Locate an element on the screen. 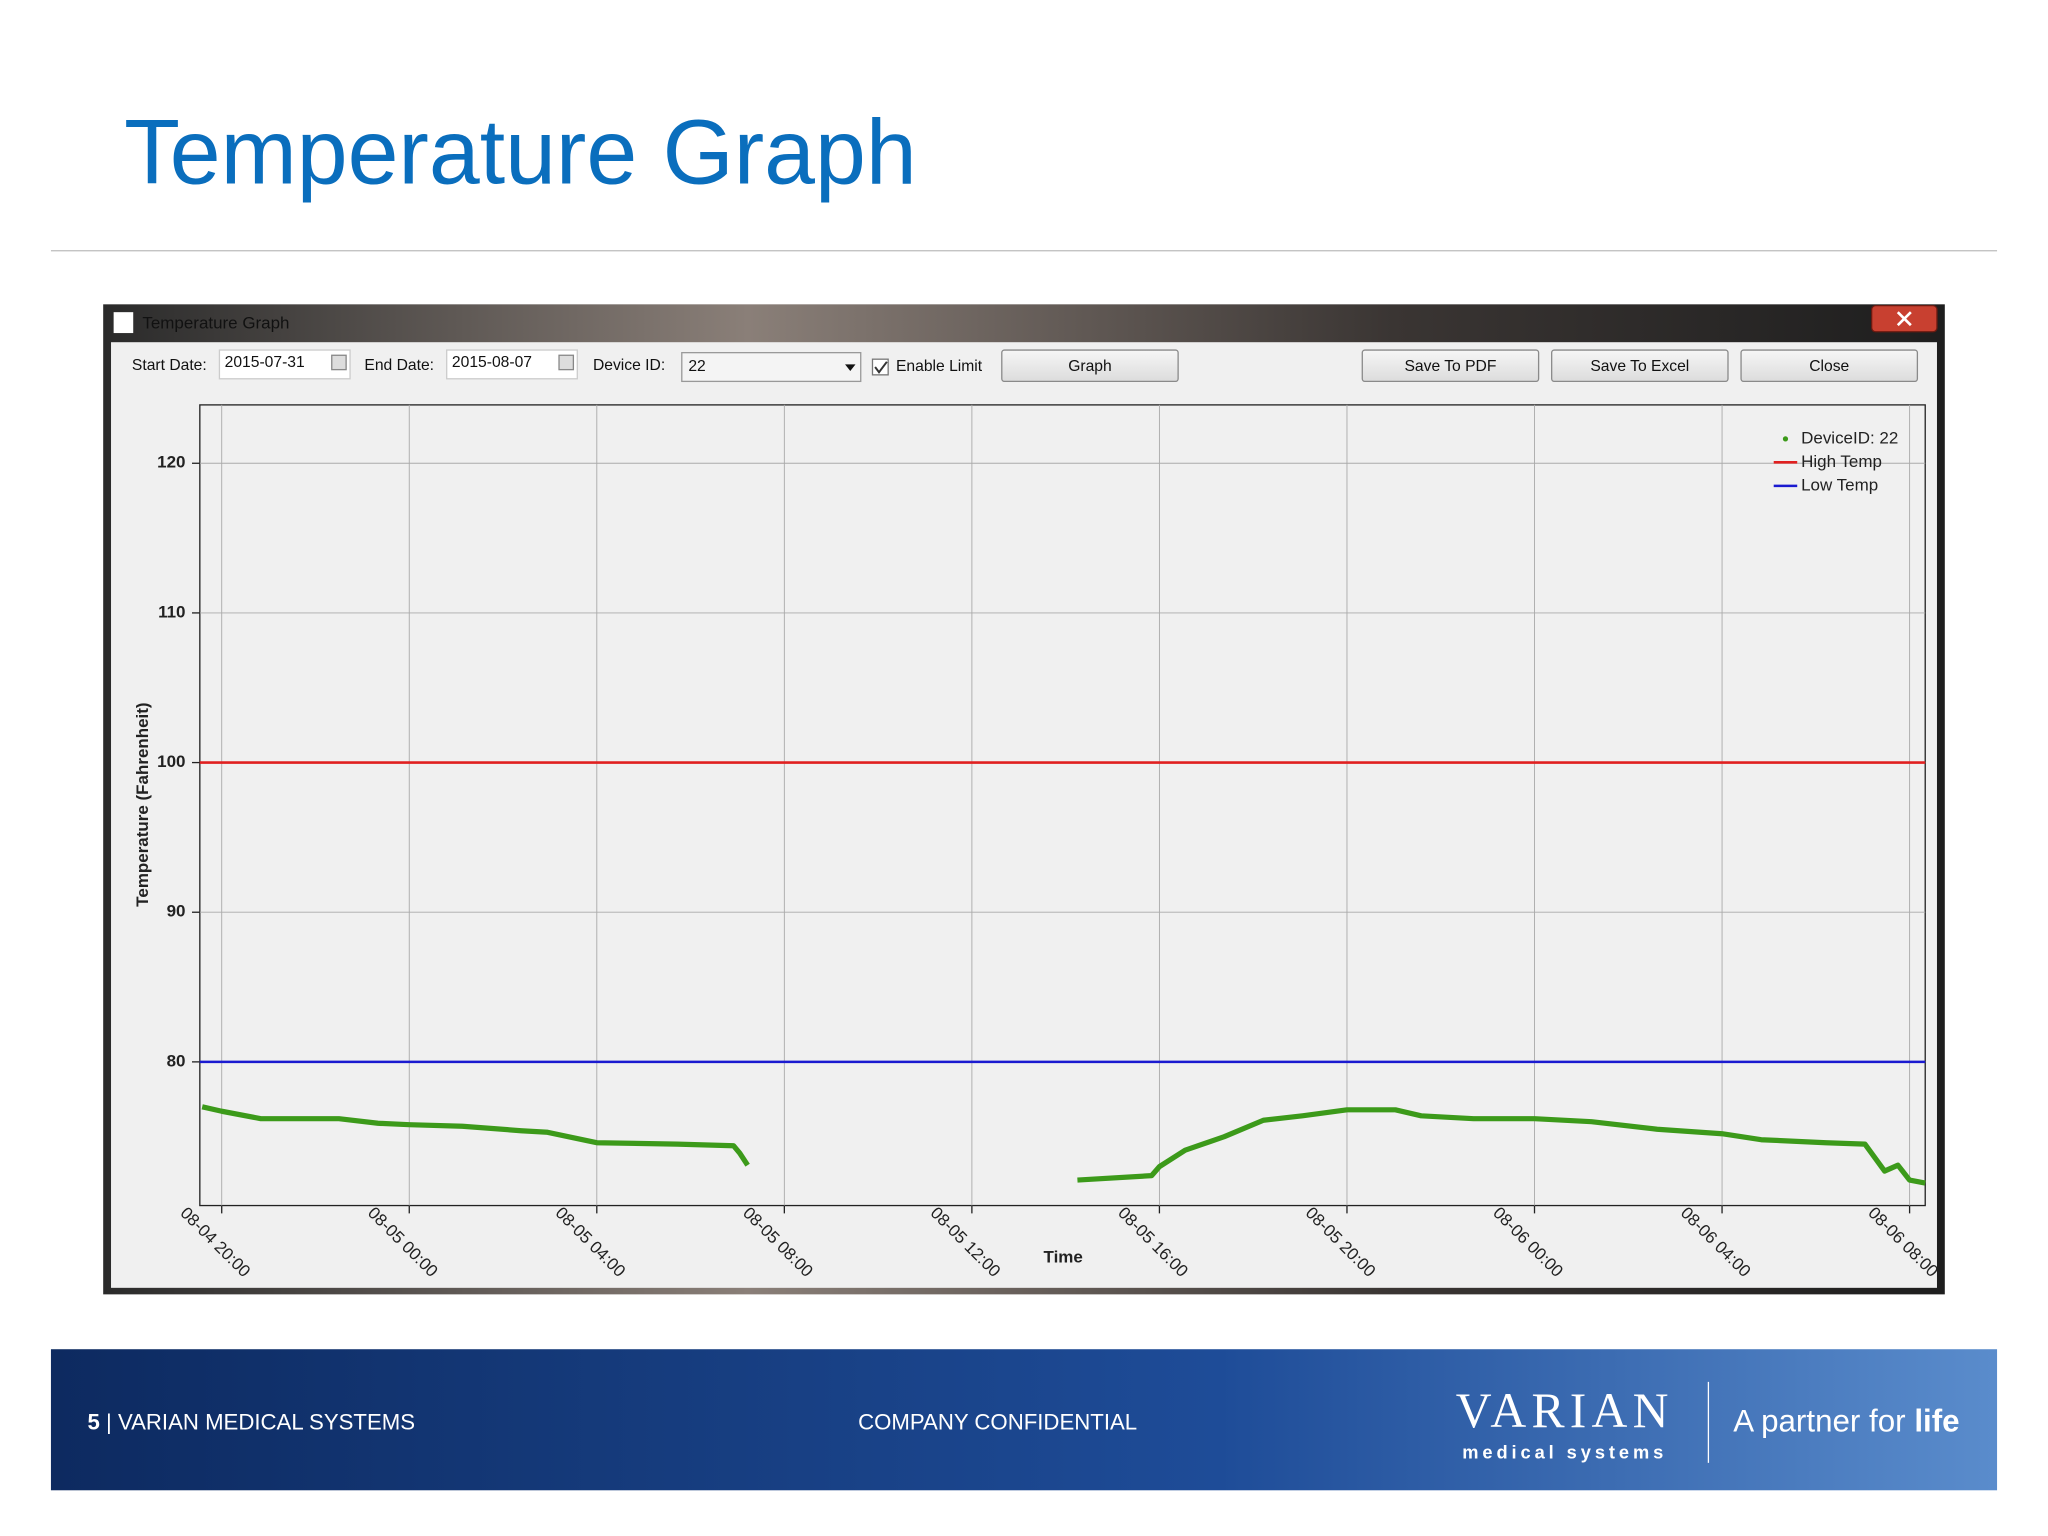  device-label: Device ID: is located at coordinates (629, 365).